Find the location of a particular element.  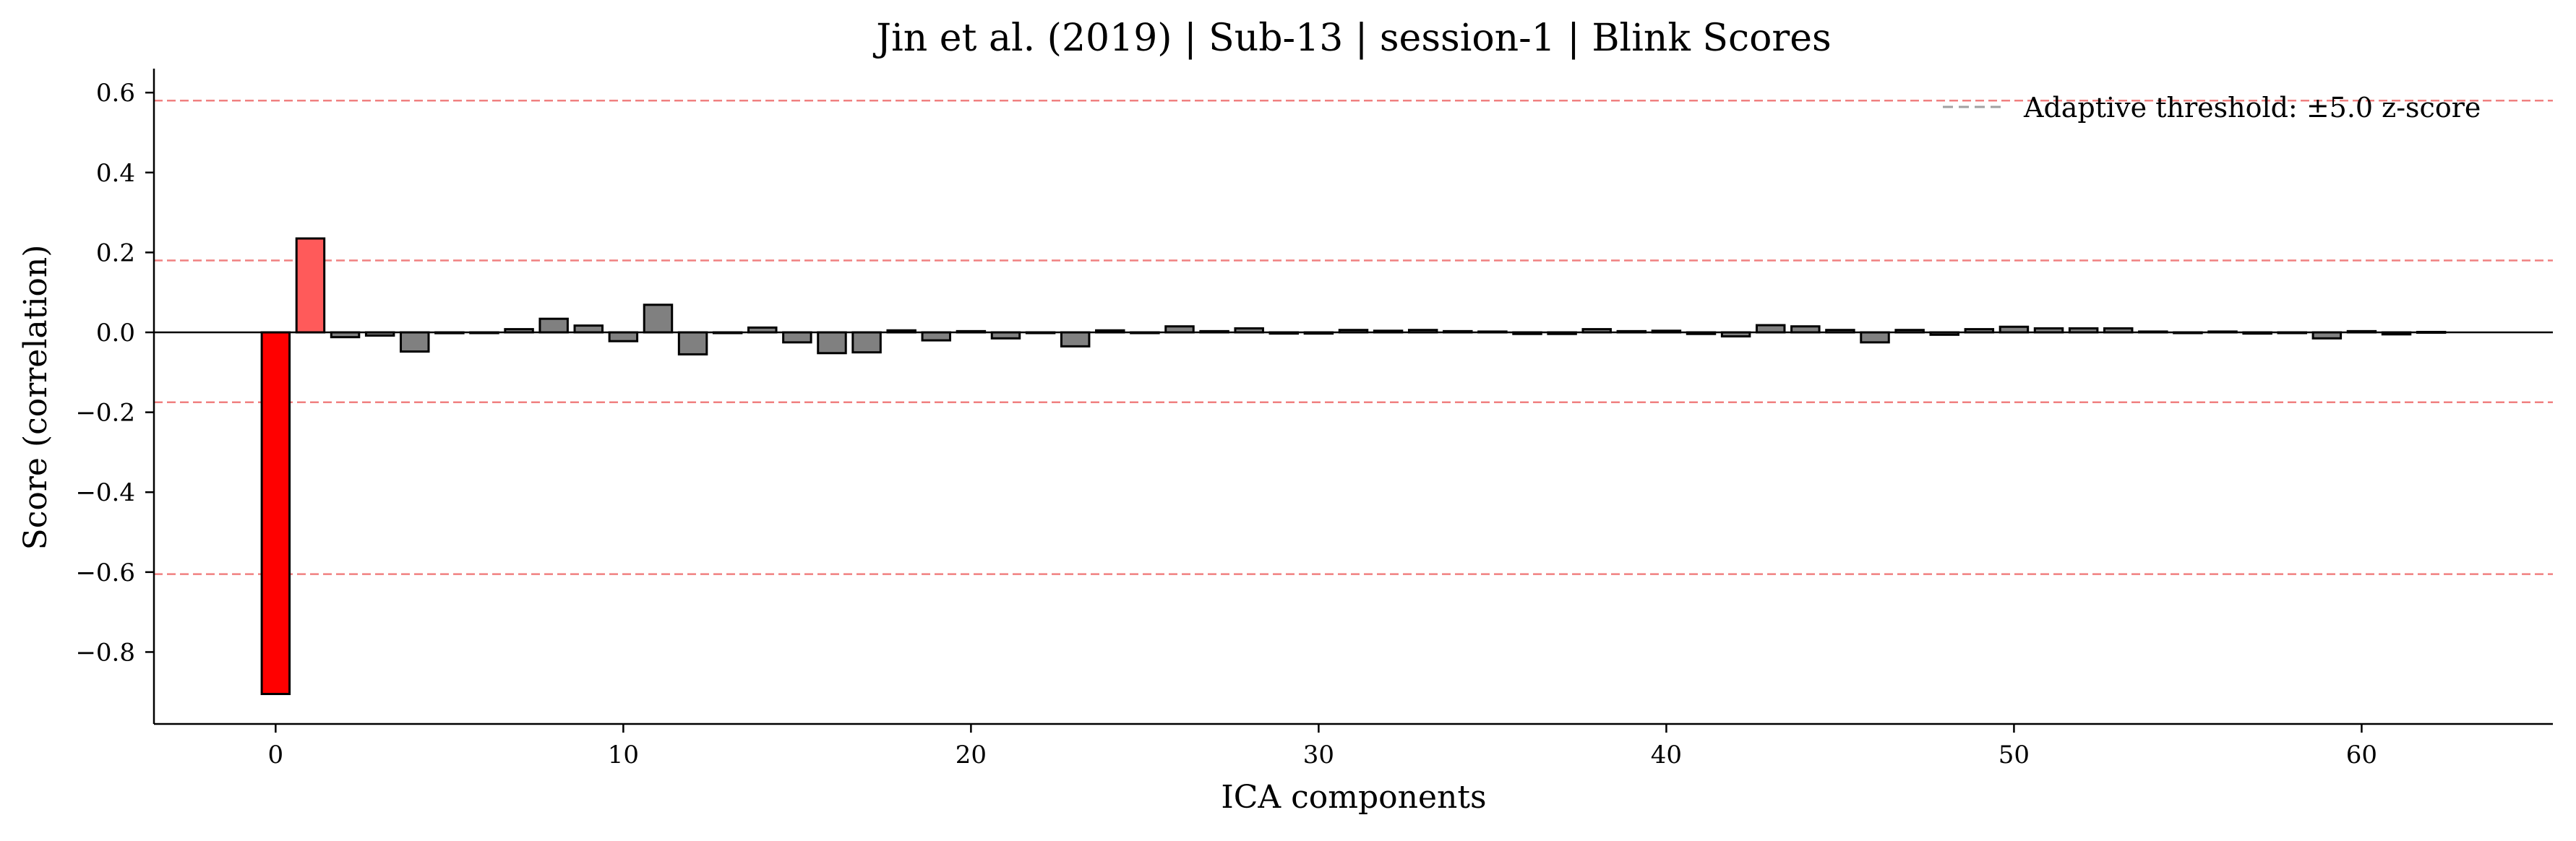

legend-label: Adaptive threshold: ±5.0 z-score is located at coordinates (2252, 108).